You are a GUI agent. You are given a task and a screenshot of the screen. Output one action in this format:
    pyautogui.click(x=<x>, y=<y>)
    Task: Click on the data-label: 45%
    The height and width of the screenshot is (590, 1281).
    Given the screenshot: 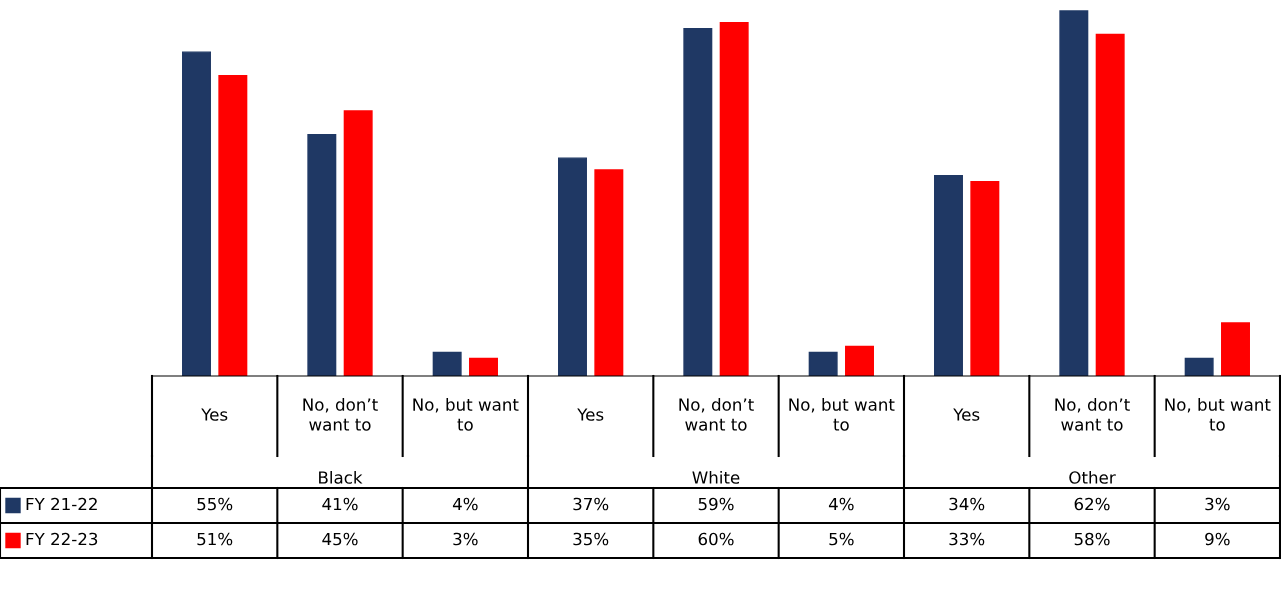 What is the action you would take?
    pyautogui.click(x=340, y=539)
    